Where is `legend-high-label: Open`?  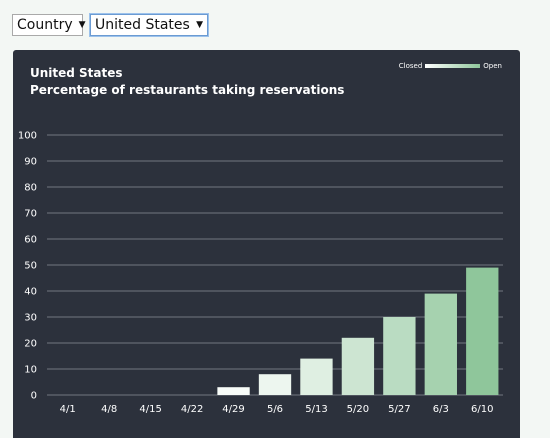
legend-high-label: Open is located at coordinates (492, 66).